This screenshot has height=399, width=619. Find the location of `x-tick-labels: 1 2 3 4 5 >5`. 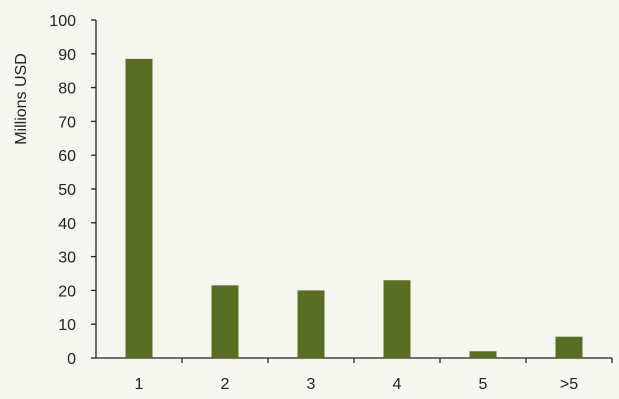

x-tick-labels: 1 2 3 4 5 >5 is located at coordinates (357, 384).